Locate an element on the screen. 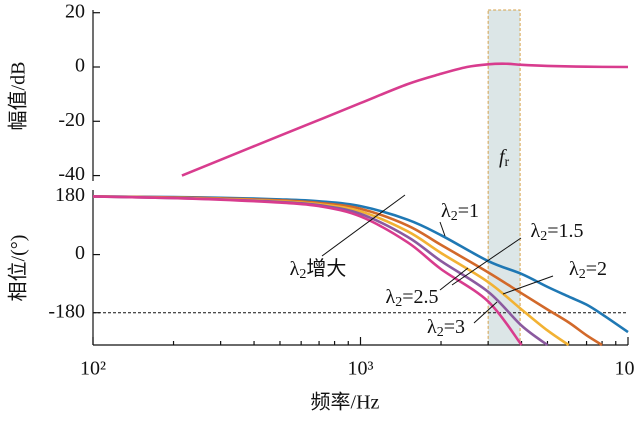 The width and height of the screenshot is (635, 421). x-tick-label: 10² is located at coordinates (93, 369).